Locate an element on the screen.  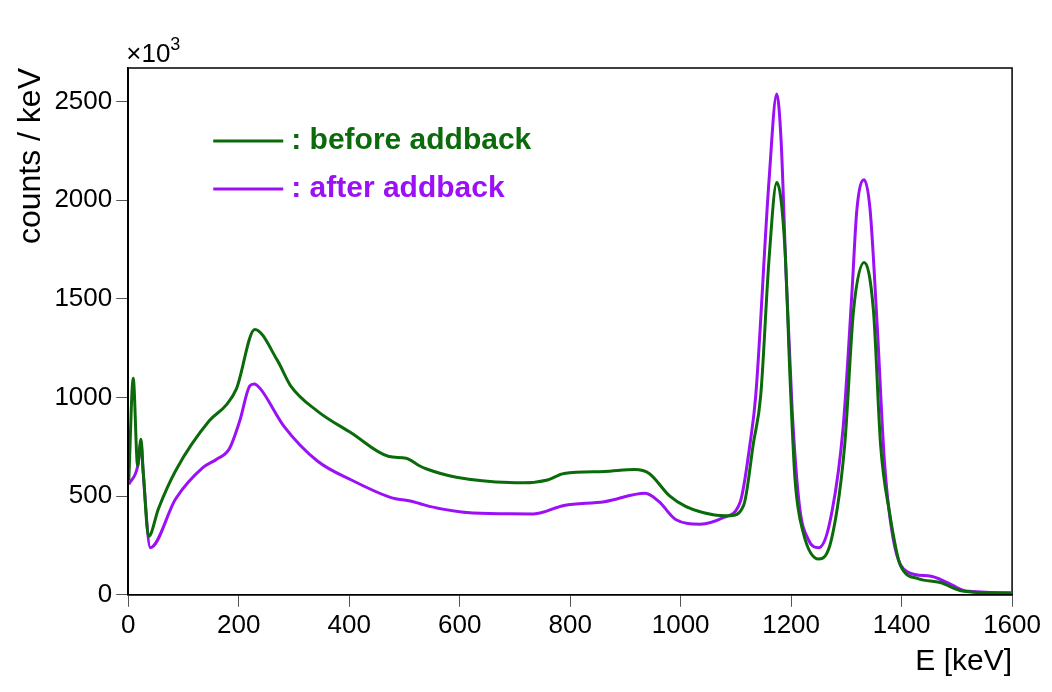
y-tick-label: 2000 is located at coordinates (83, 198).